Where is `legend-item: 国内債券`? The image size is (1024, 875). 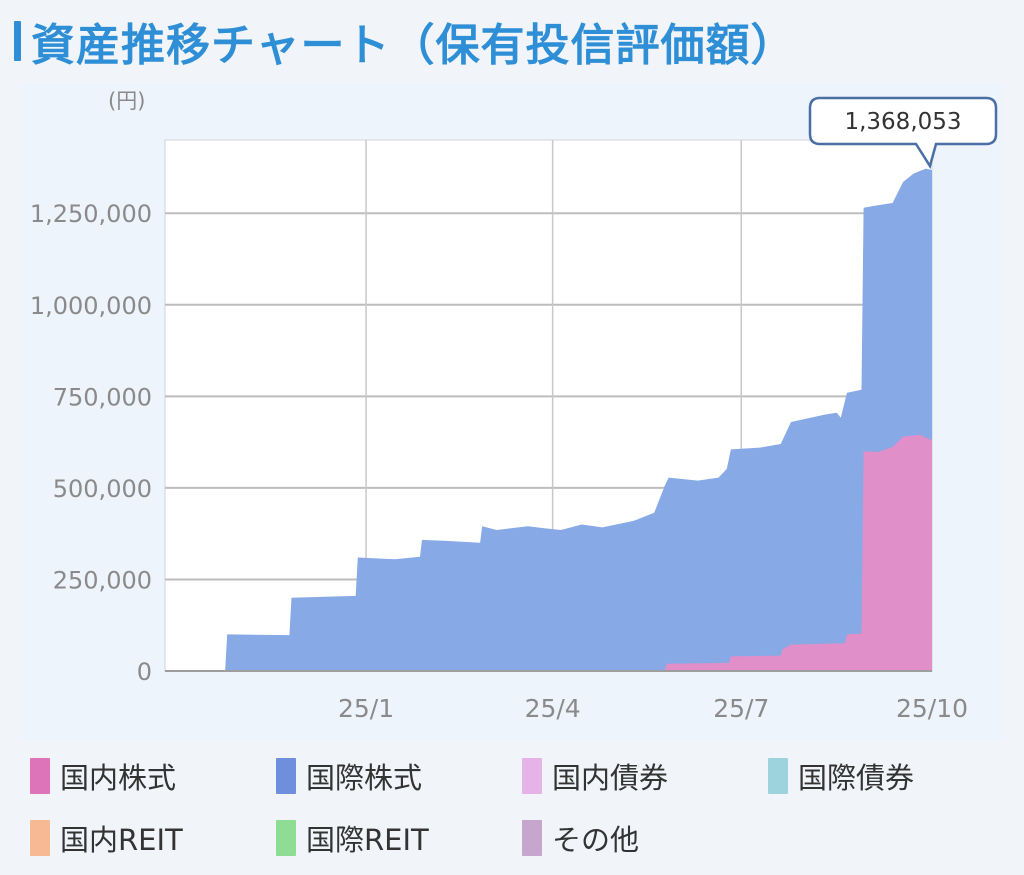
legend-item: 国内債券 is located at coordinates (595, 776).